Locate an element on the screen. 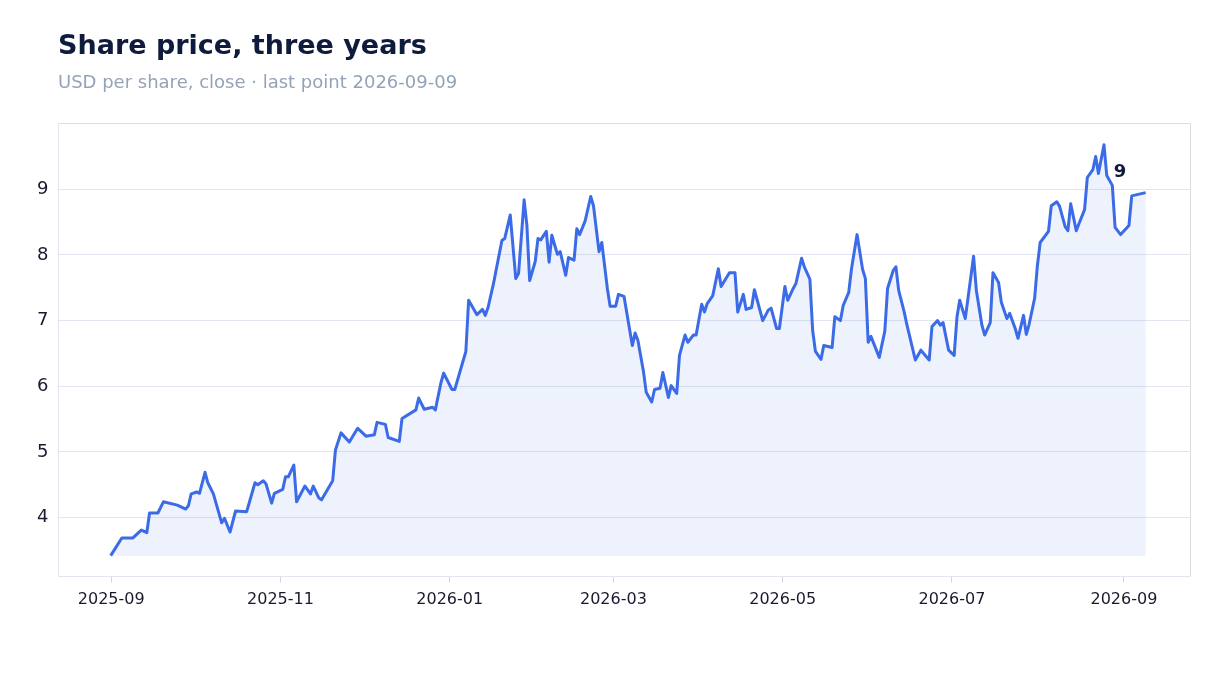  x-tick-label: 2026-09 is located at coordinates (1124, 598).